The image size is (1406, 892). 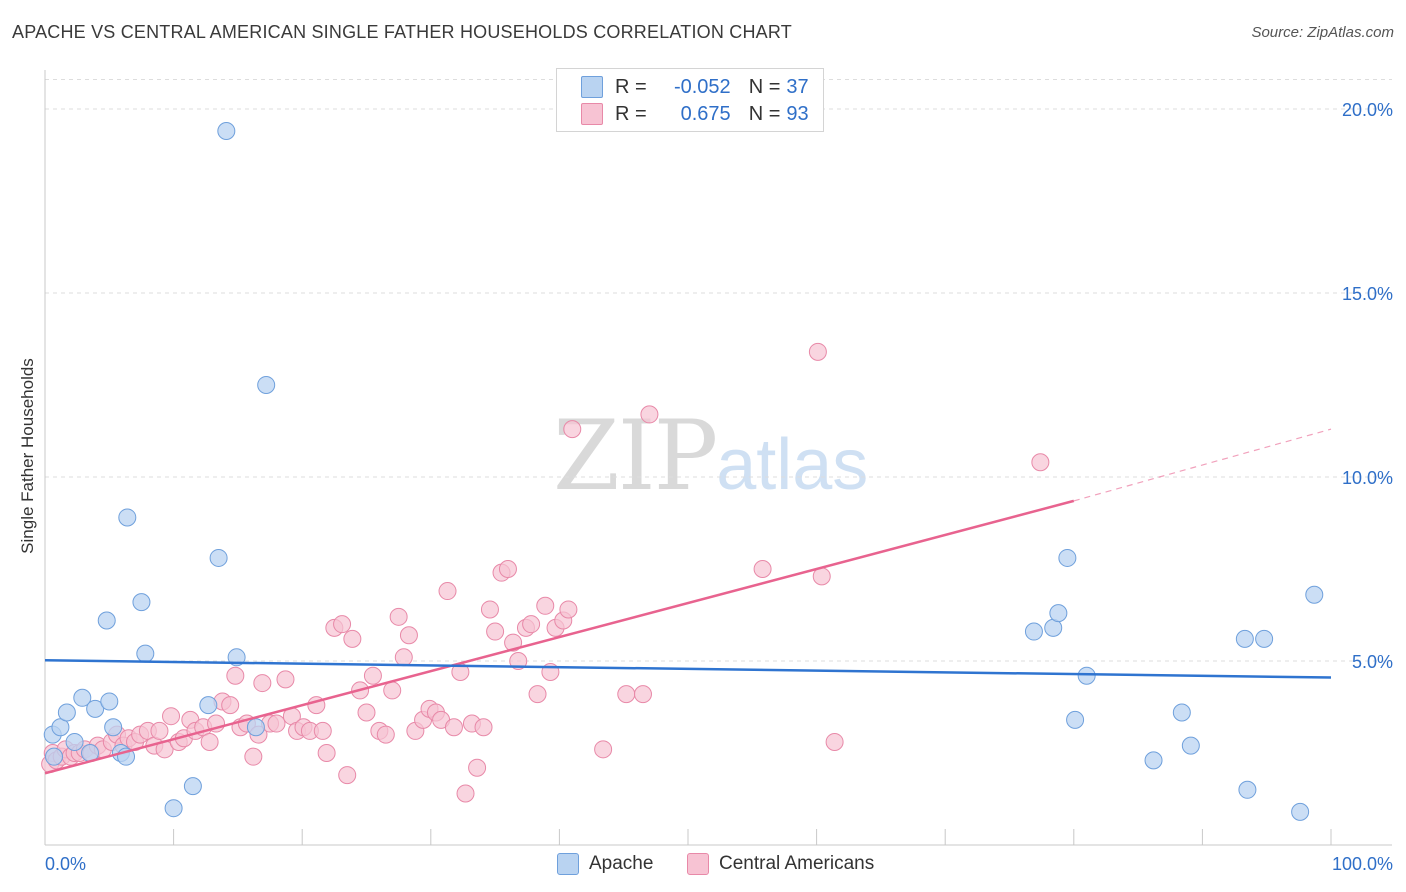 What do you see at coordinates (690, 100) in the screenshot?
I see `correlation-legend: R = -0.052 N = 37 R = 0.675 N = 93` at bounding box center [690, 100].